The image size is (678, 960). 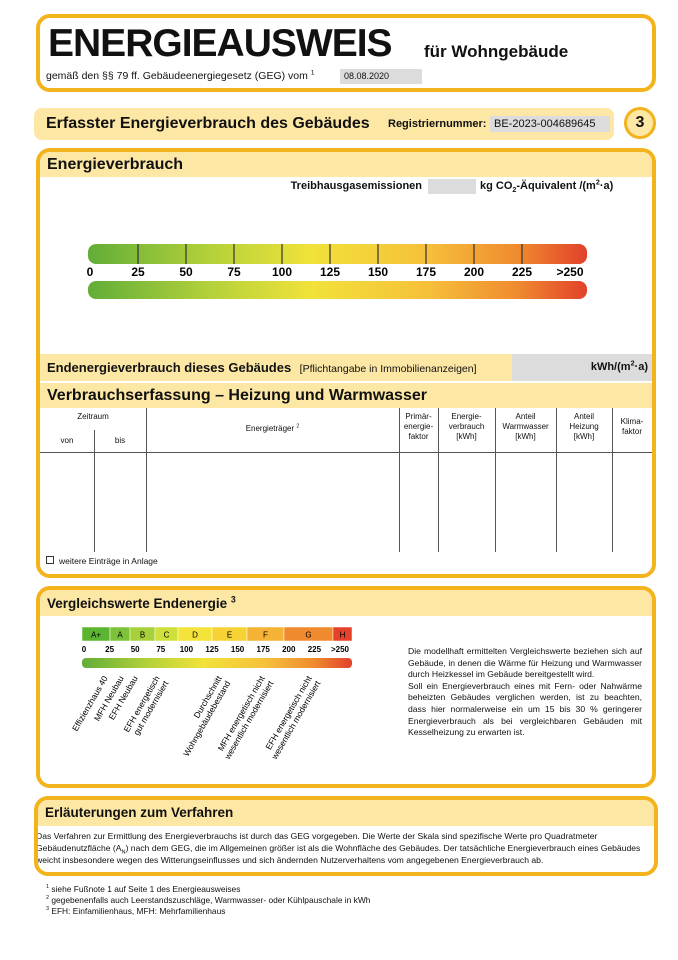 What do you see at coordinates (496, 186) in the screenshot?
I see `unit-part: kg CO` at bounding box center [496, 186].